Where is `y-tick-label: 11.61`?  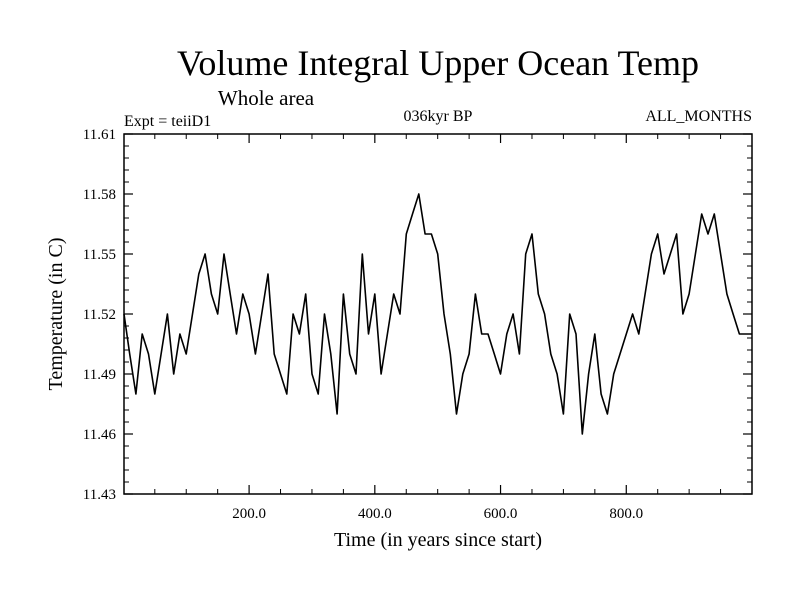
y-tick-label: 11.61 is located at coordinates (99, 135).